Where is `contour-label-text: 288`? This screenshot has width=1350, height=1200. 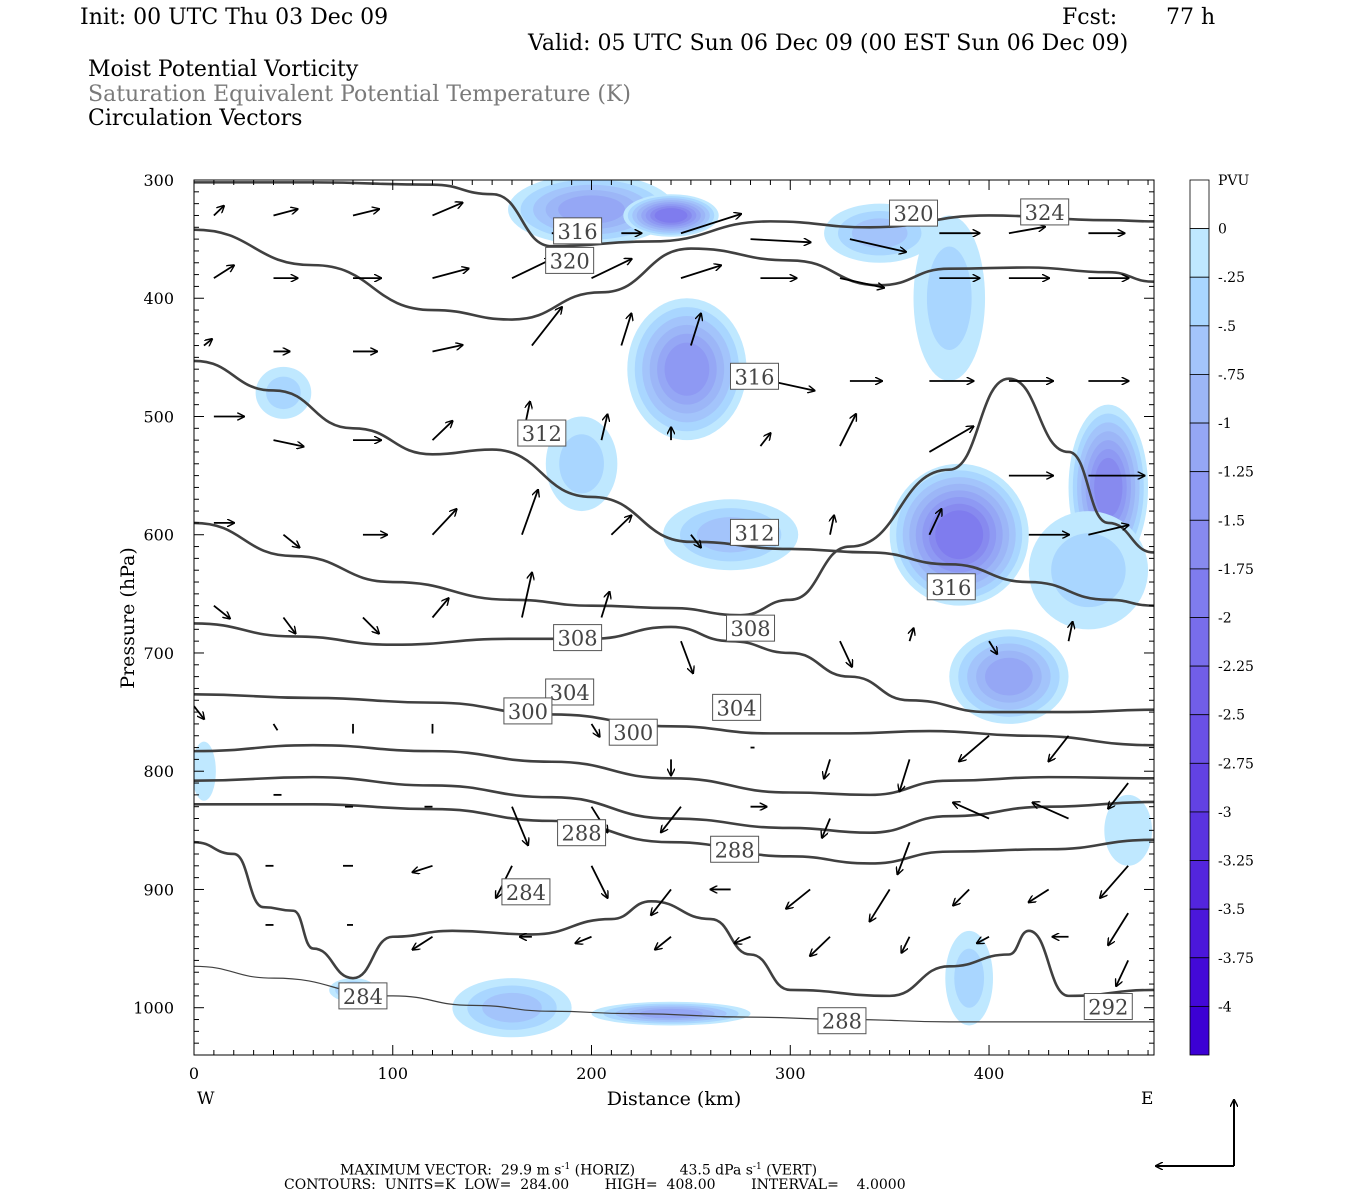 contour-label-text: 288 is located at coordinates (582, 834).